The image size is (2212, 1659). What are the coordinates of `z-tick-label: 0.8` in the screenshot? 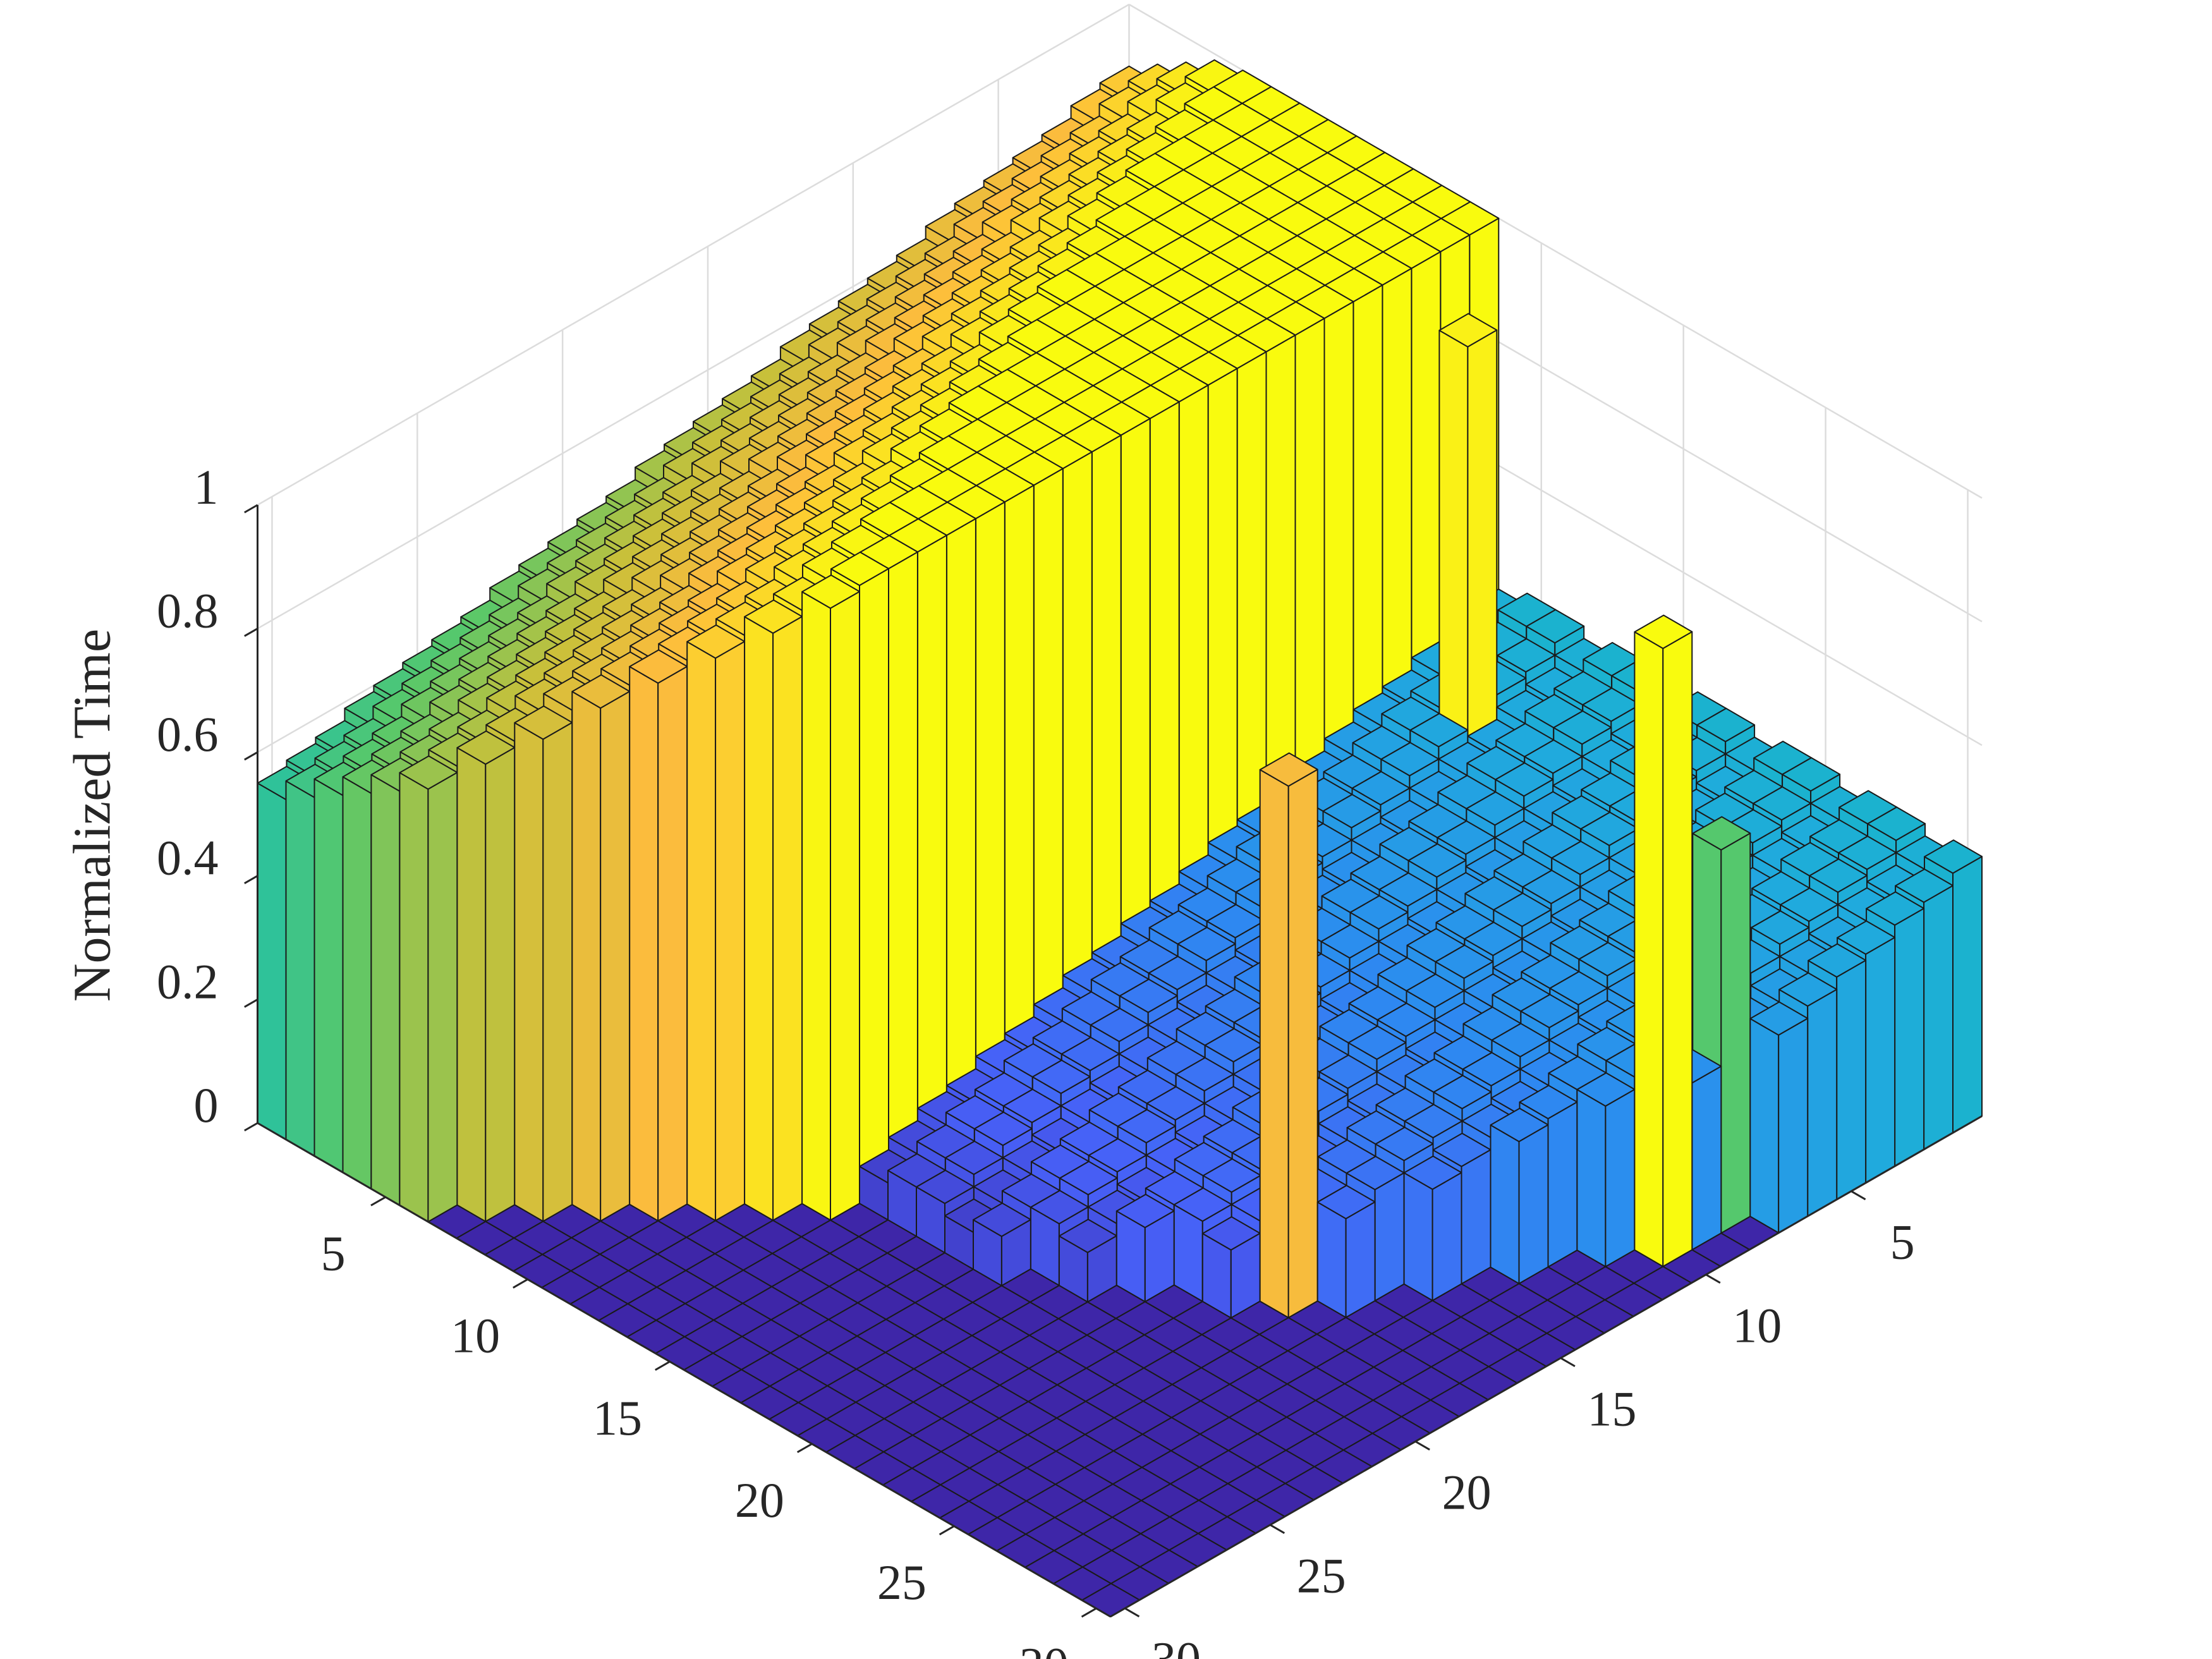 It's located at (188, 610).